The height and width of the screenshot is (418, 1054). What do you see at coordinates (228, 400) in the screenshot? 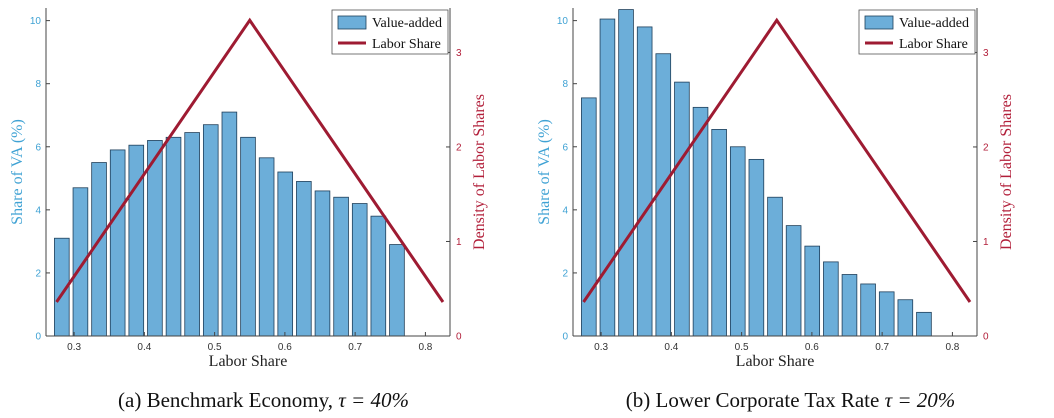
I see `caption-a-text: (a) Benchmark Economy,` at bounding box center [228, 400].